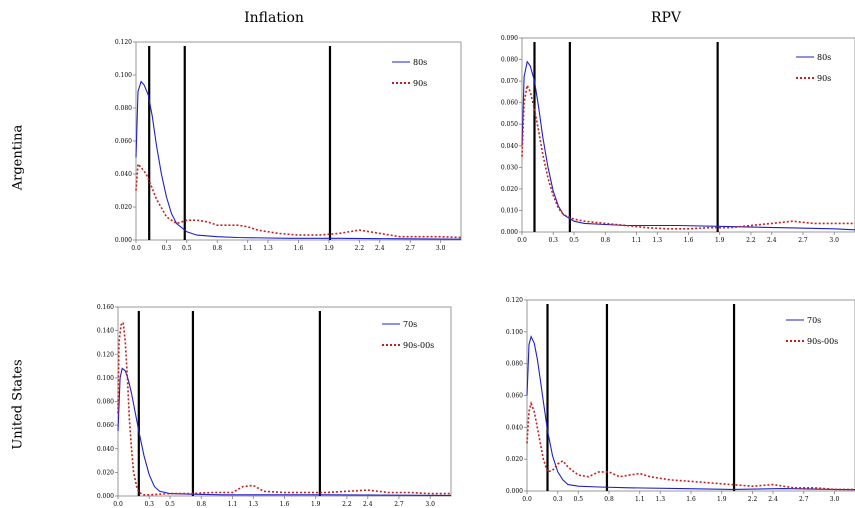 The width and height of the screenshot is (855, 508). What do you see at coordinates (509, 167) in the screenshot?
I see `y-tick-label: 0.030` at bounding box center [509, 167].